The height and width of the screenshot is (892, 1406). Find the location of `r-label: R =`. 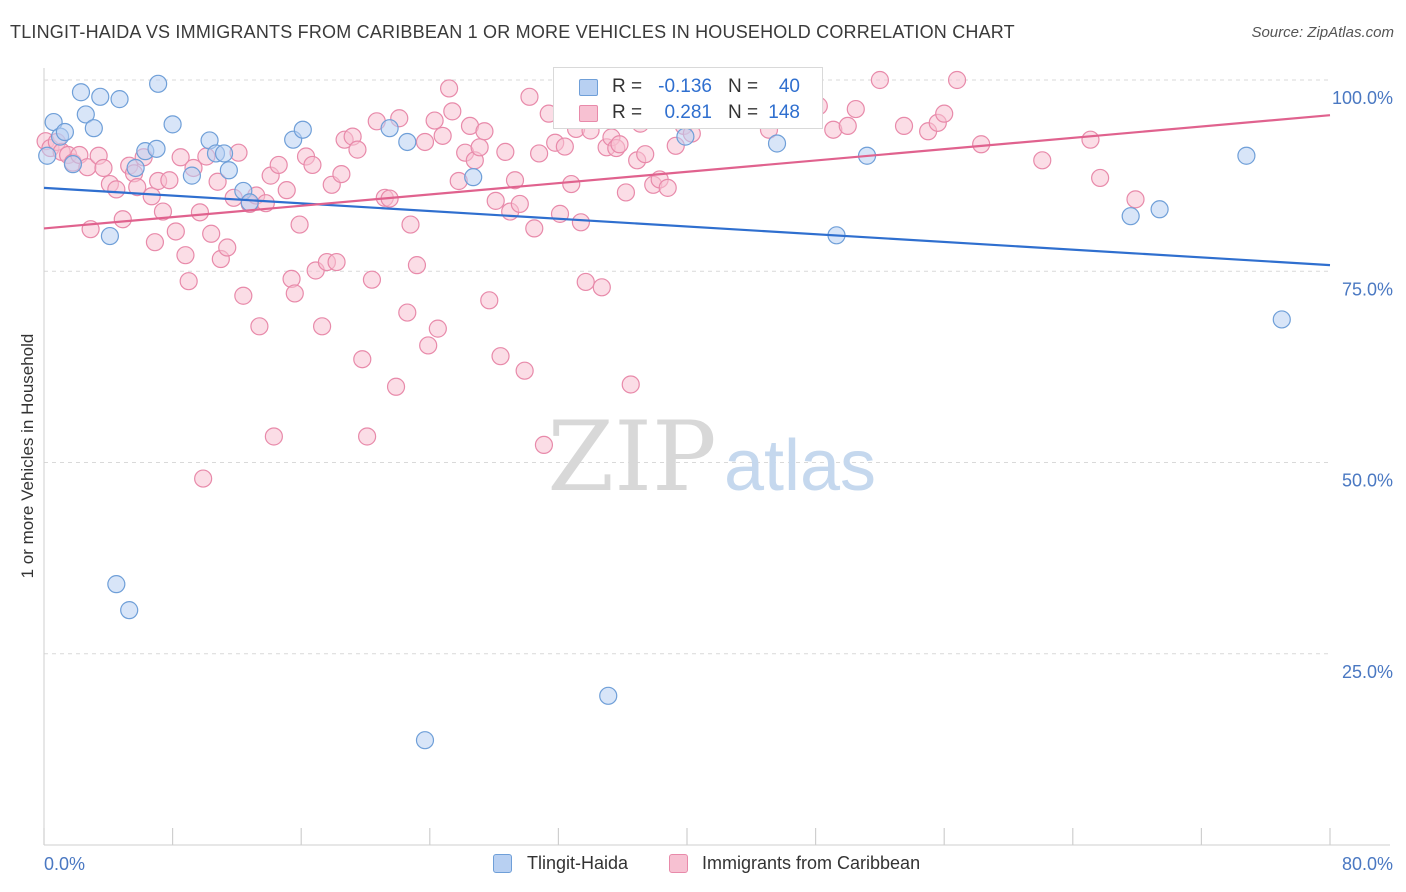

r-label: R = is located at coordinates (627, 86).